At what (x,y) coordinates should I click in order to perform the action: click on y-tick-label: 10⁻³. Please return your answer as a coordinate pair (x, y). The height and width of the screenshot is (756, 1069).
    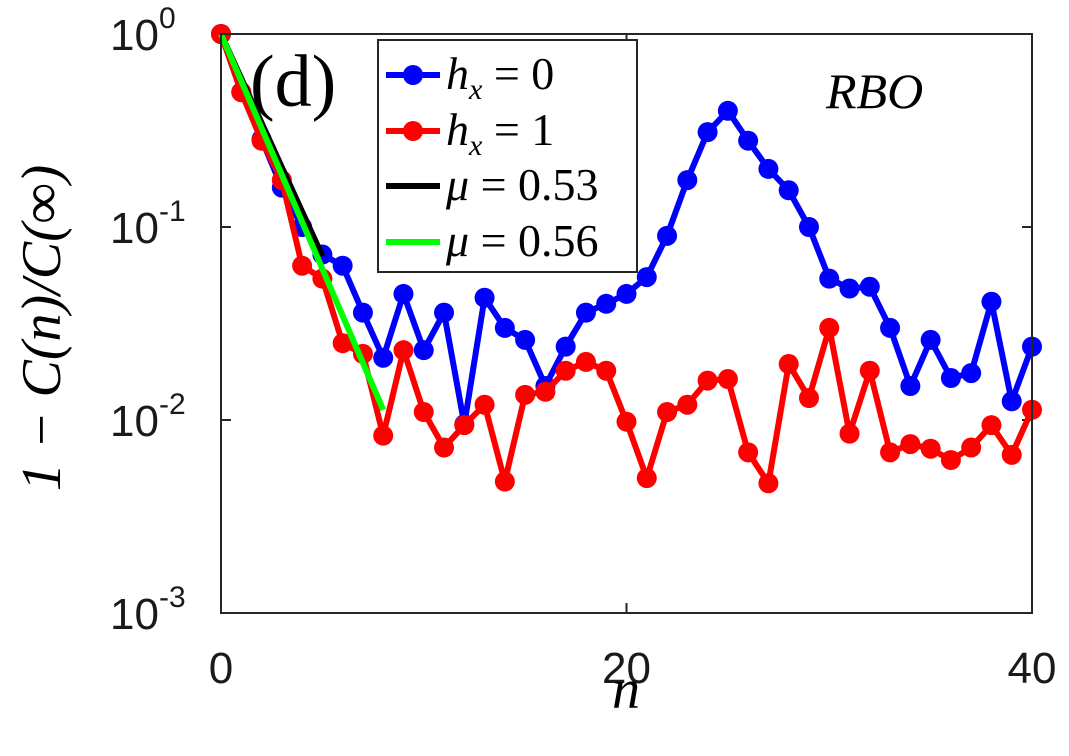
    Looking at the image, I should click on (148, 610).